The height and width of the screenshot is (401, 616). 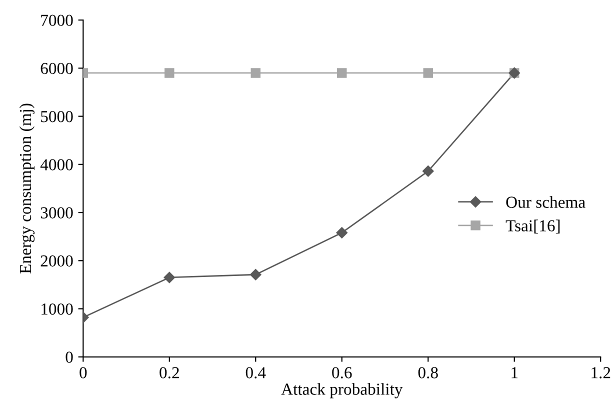 I want to click on x-tick-label: 0, so click(x=83, y=372).